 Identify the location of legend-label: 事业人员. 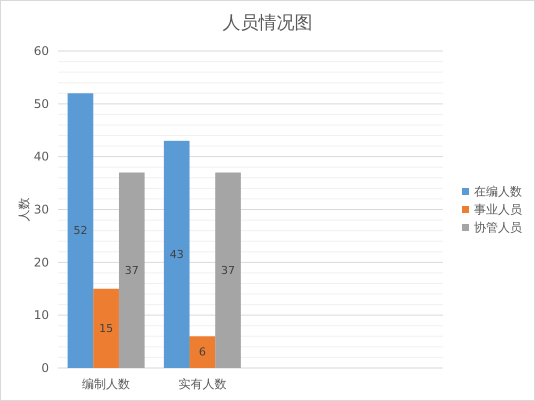
(498, 209).